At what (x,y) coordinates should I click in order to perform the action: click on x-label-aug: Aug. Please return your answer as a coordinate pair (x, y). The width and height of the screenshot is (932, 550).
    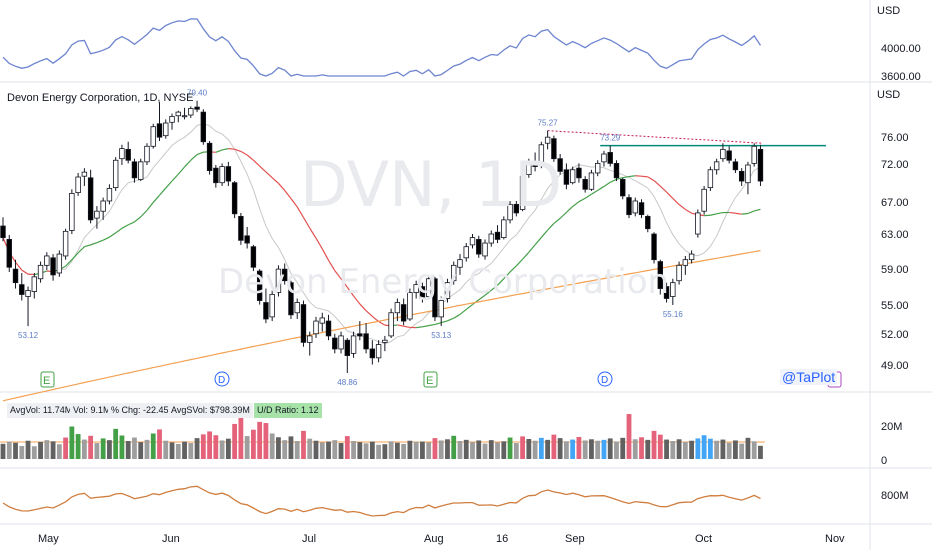
    Looking at the image, I should click on (434, 539).